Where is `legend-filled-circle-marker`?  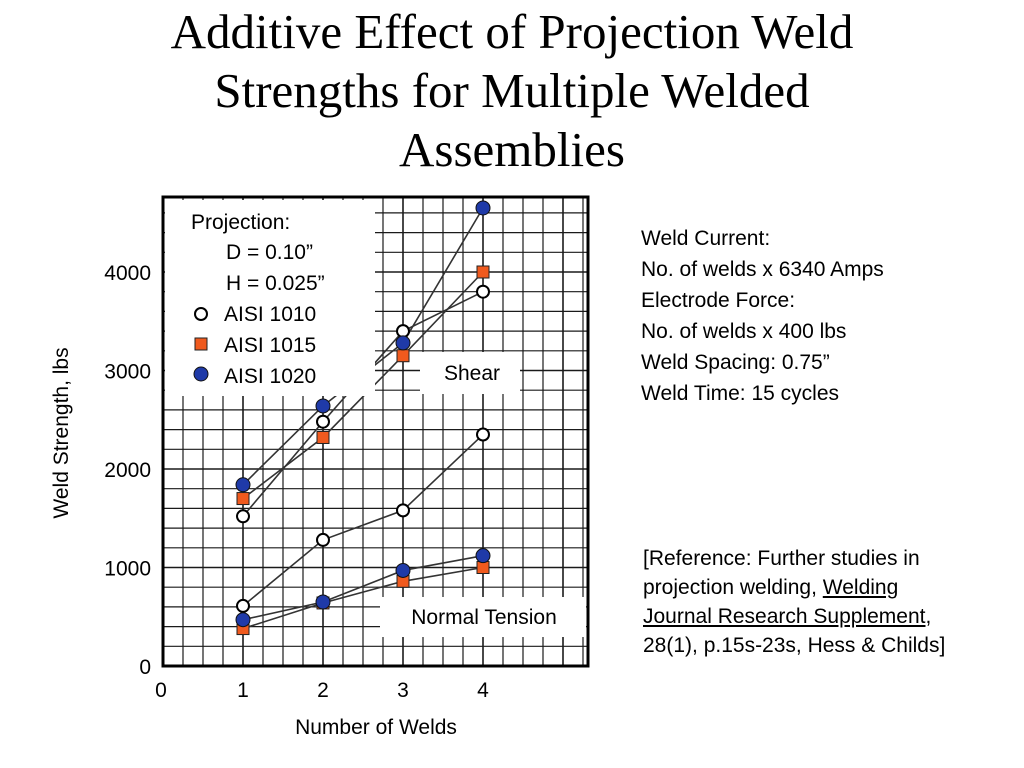 legend-filled-circle-marker is located at coordinates (201, 374).